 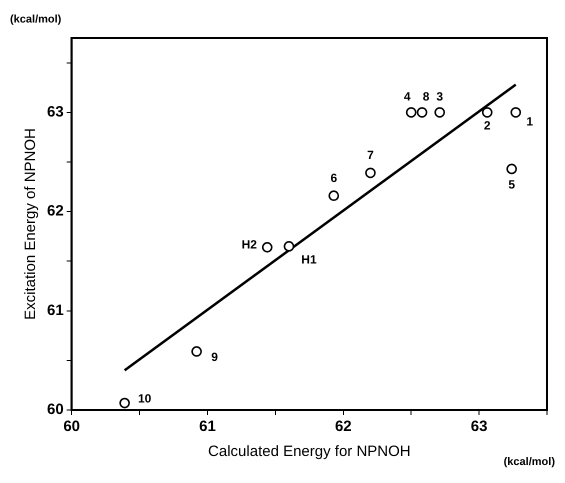 What do you see at coordinates (55, 211) in the screenshot?
I see `y-tick-label: 62` at bounding box center [55, 211].